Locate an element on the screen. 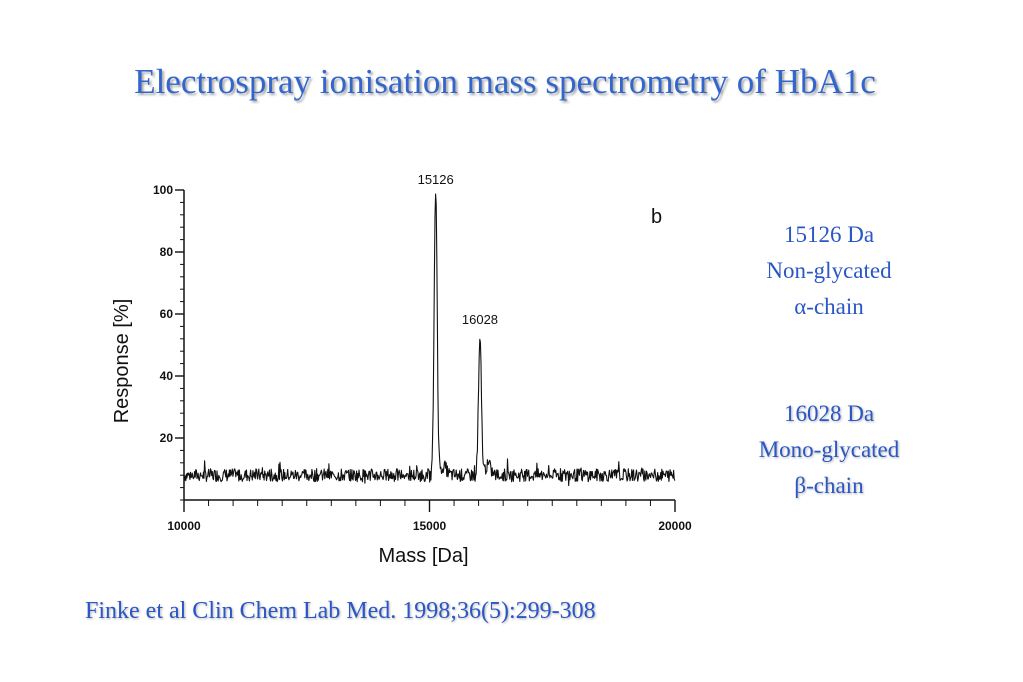 The image size is (1023, 682). annotation-mass: 15126 Da is located at coordinates (829, 234).